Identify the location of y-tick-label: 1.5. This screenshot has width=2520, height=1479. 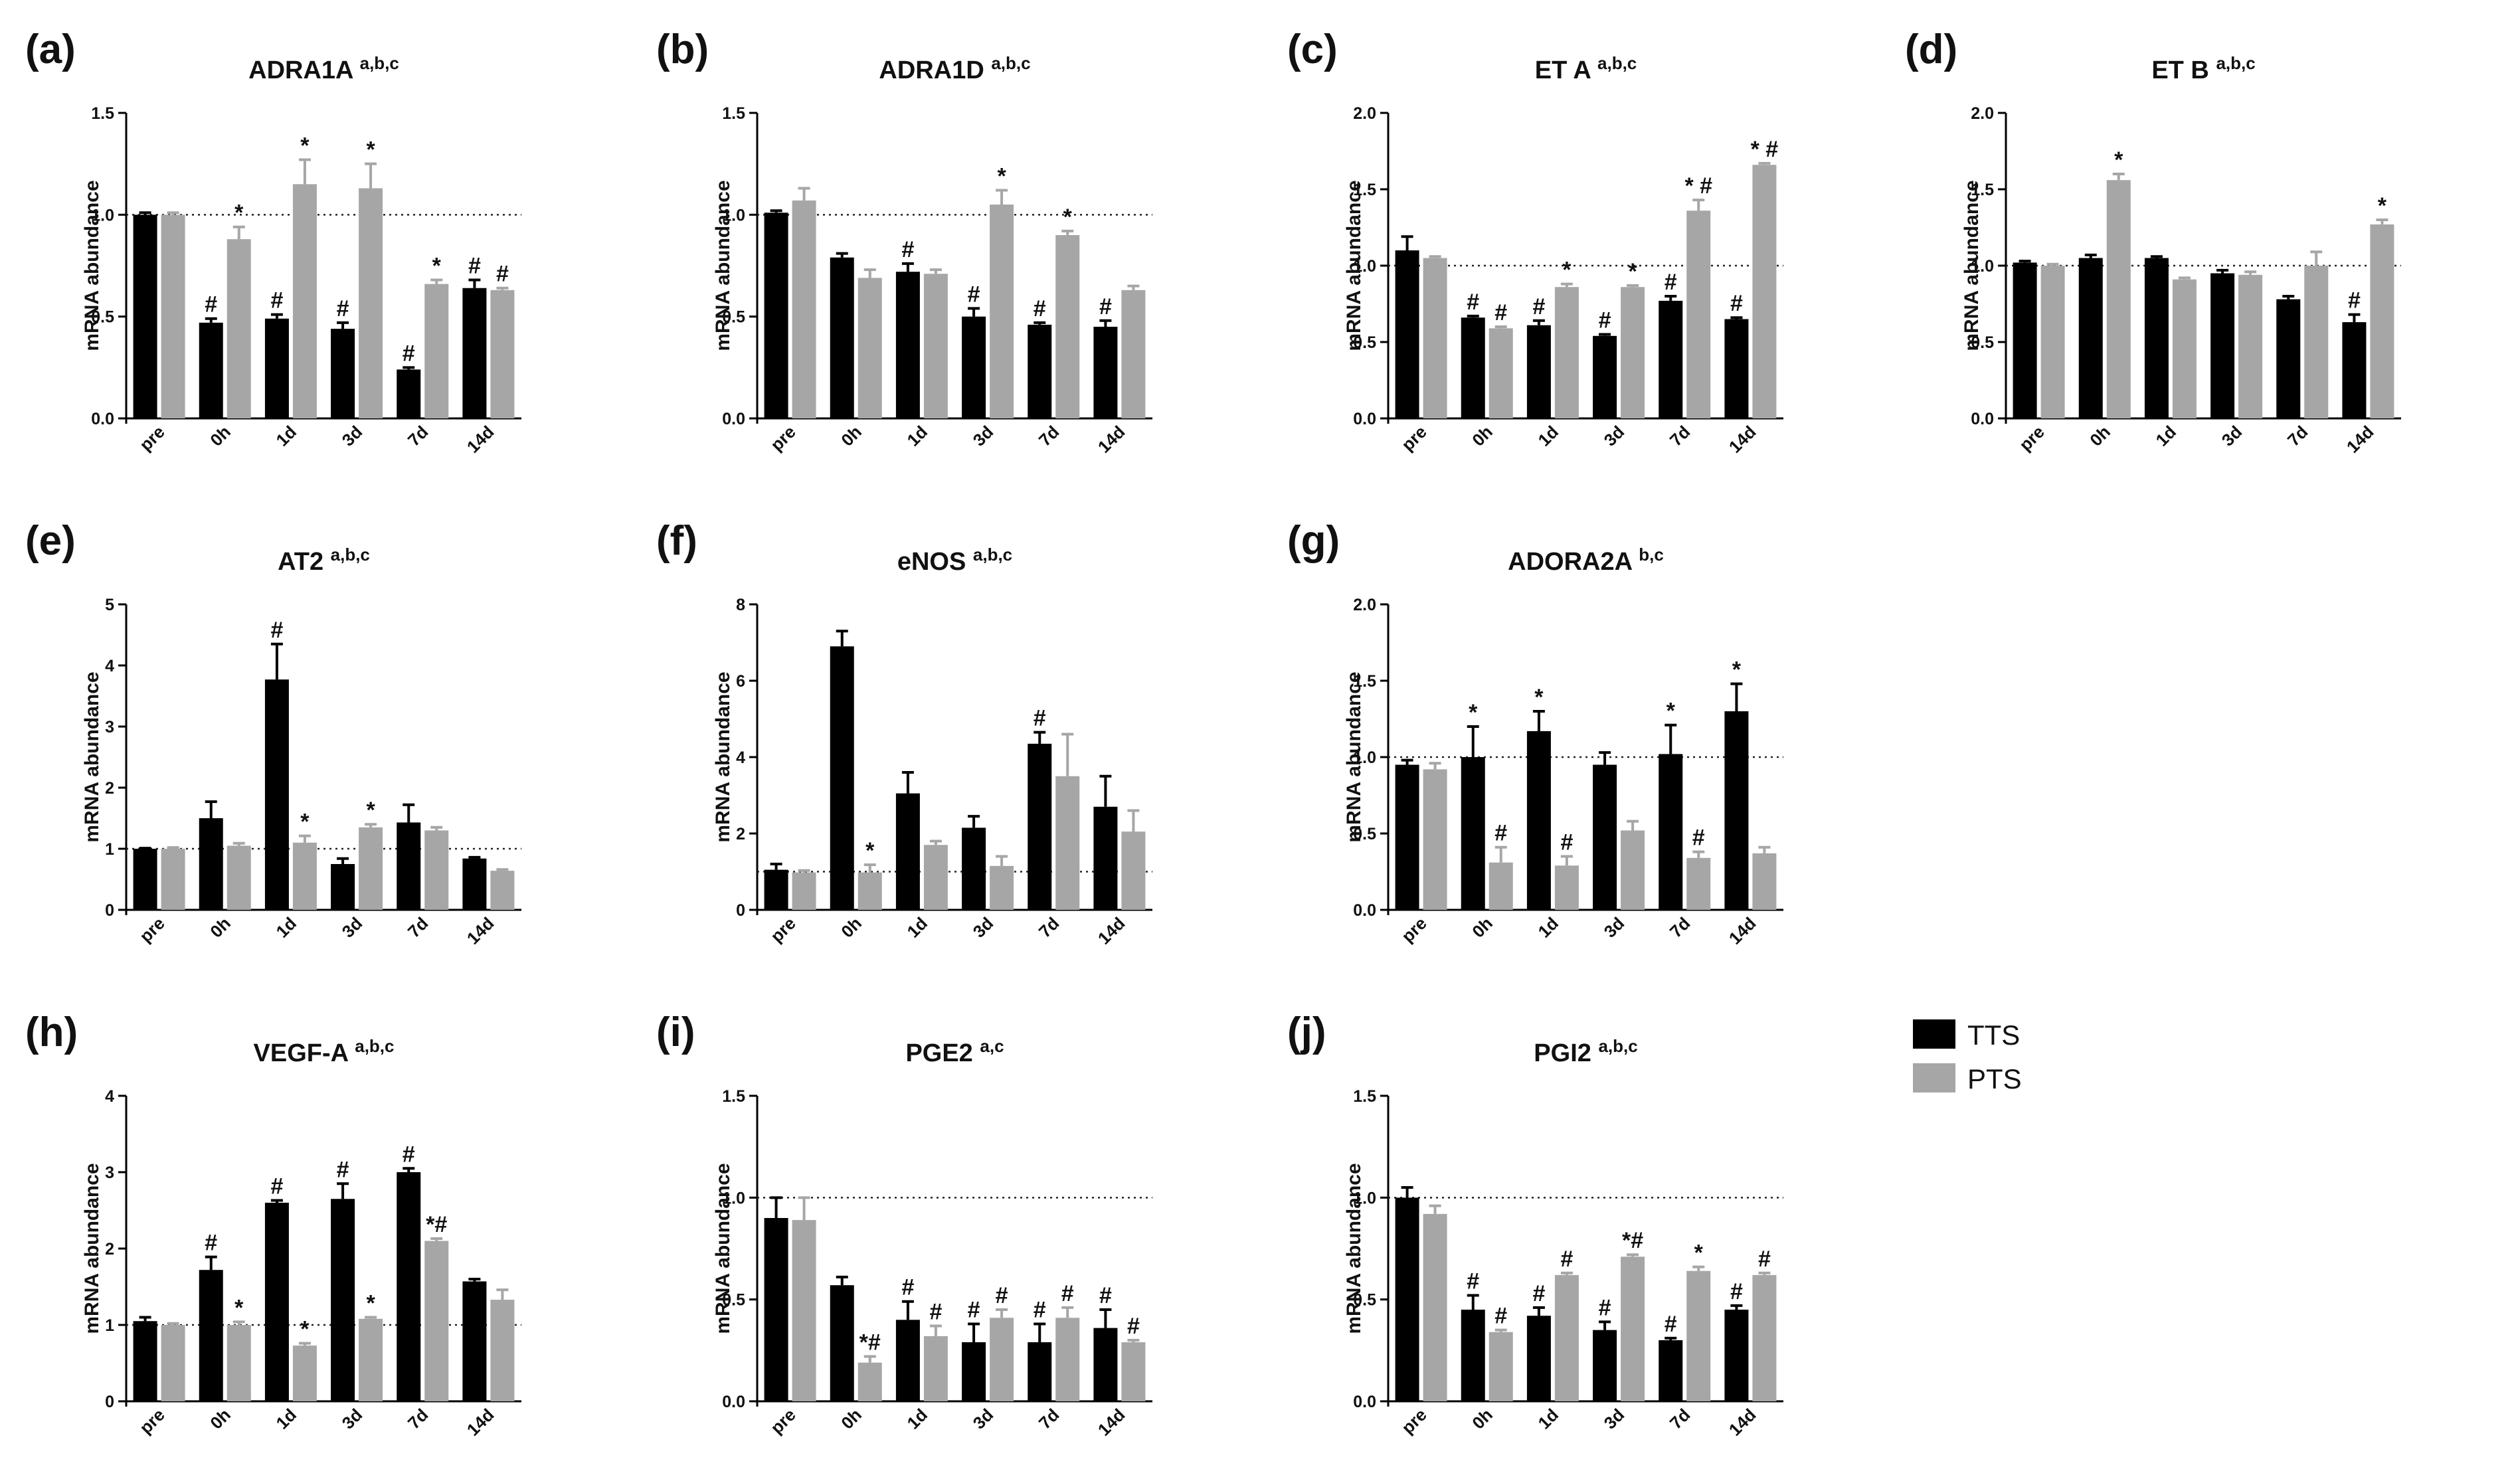
(1365, 1096).